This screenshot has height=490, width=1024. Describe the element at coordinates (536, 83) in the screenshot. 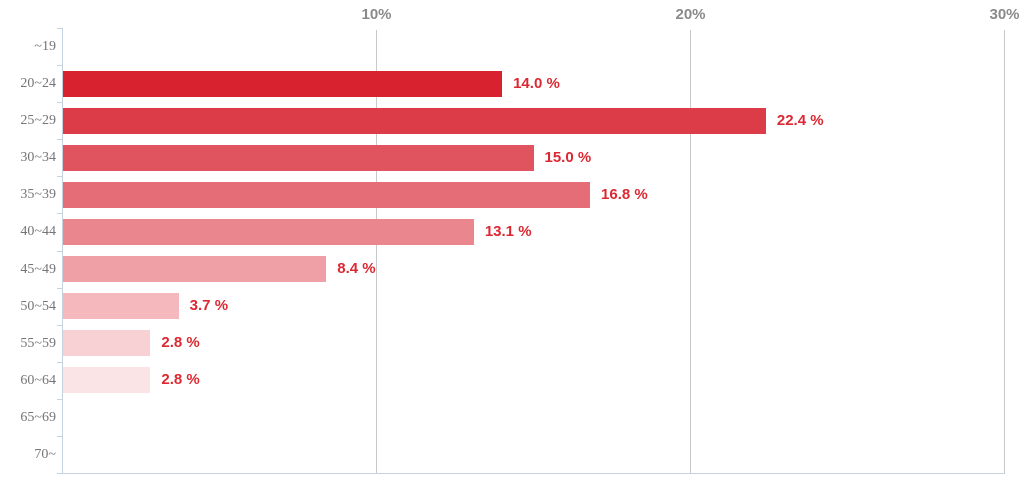

I see `value-label: 14.0 %` at that location.